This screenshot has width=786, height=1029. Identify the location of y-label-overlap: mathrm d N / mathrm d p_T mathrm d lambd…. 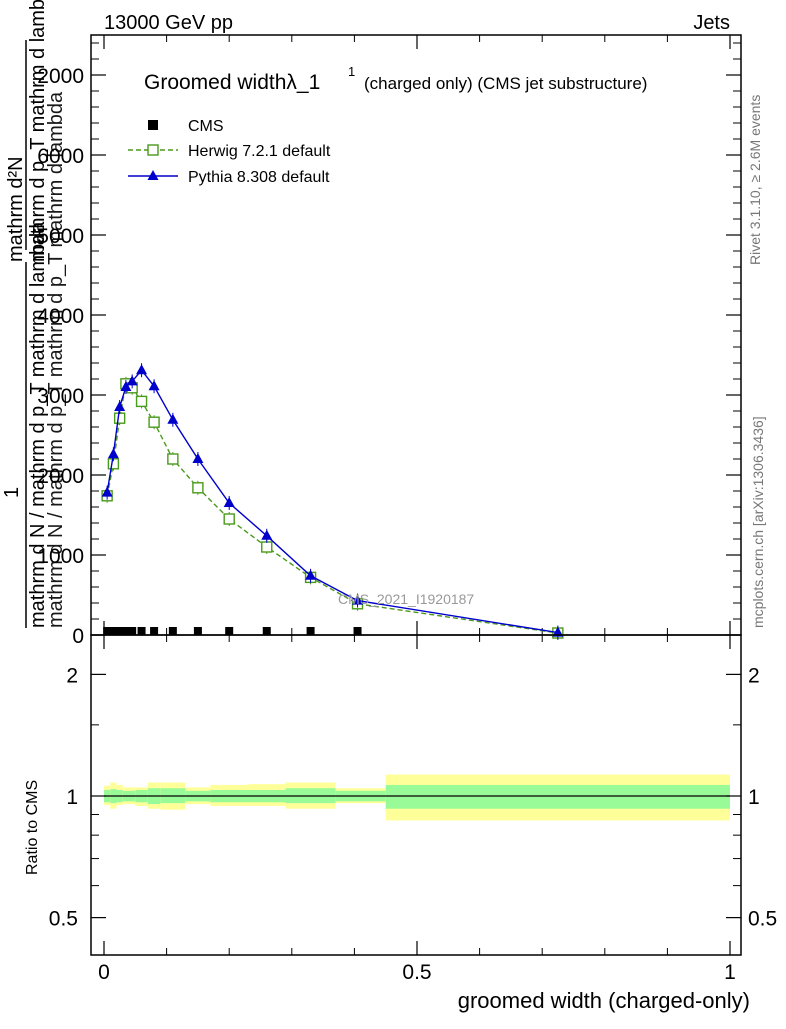
(38, 424).